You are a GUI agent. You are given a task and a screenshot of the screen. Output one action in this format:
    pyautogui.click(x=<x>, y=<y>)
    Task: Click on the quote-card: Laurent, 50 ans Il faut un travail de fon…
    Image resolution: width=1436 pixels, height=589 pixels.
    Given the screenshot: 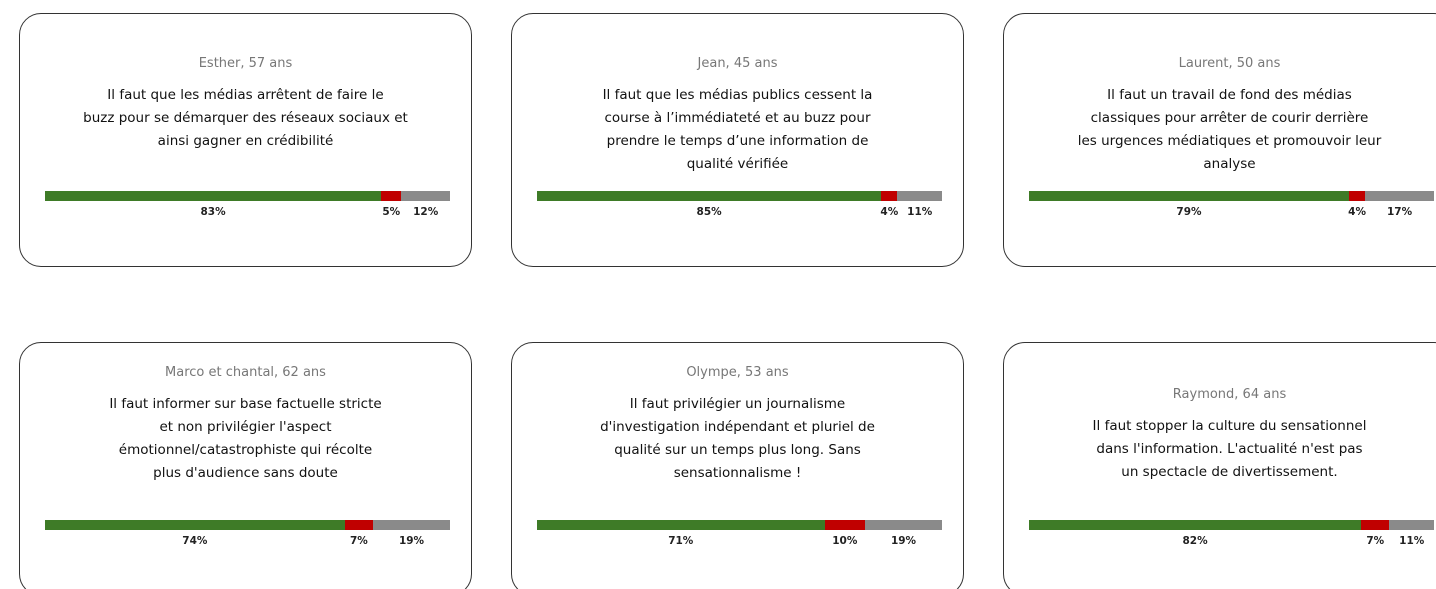 What is the action you would take?
    pyautogui.click(x=1219, y=140)
    